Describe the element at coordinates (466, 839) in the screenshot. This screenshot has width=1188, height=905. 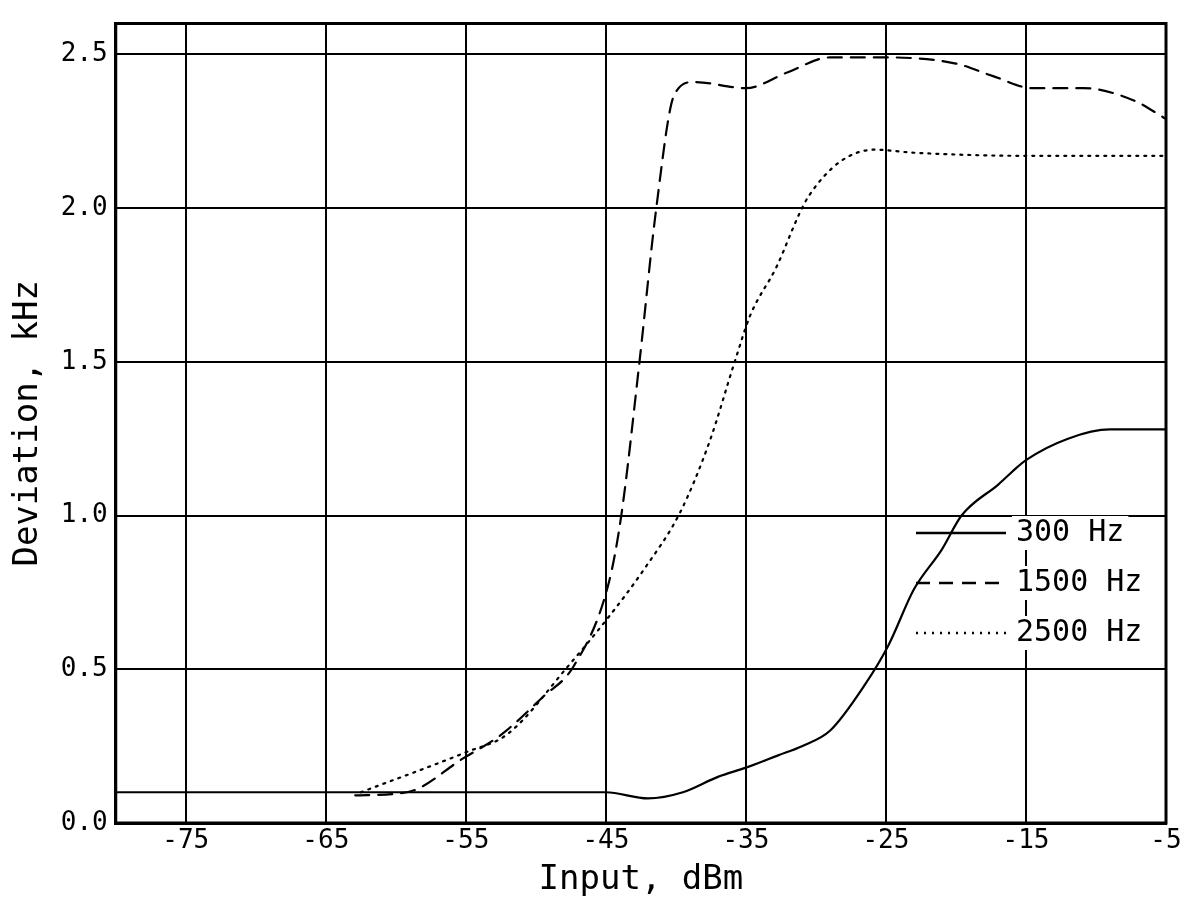
I see `x-tick-label: -55` at that location.